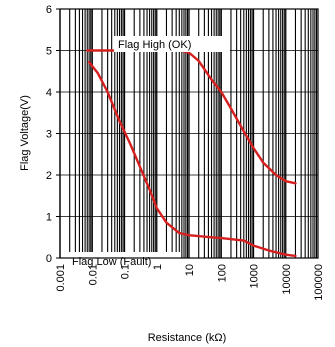 The width and height of the screenshot is (335, 347). I want to click on x-tick-label: 100, so click(222, 273).